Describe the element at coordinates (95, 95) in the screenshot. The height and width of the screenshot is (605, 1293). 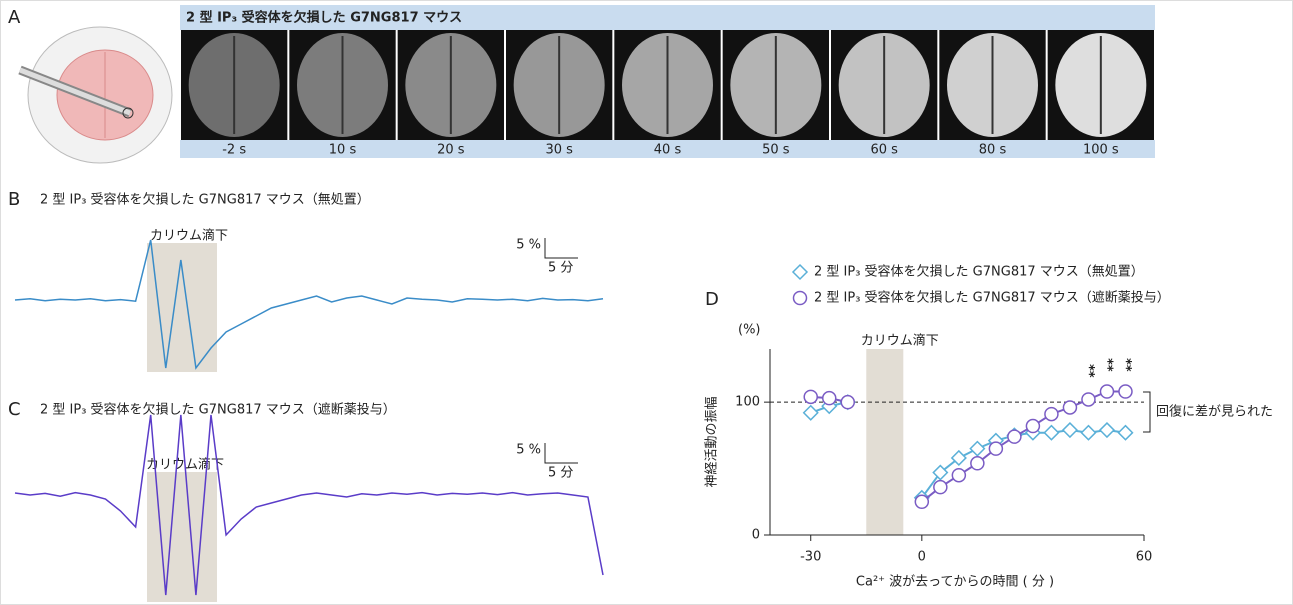
I see `mouse-illustration` at that location.